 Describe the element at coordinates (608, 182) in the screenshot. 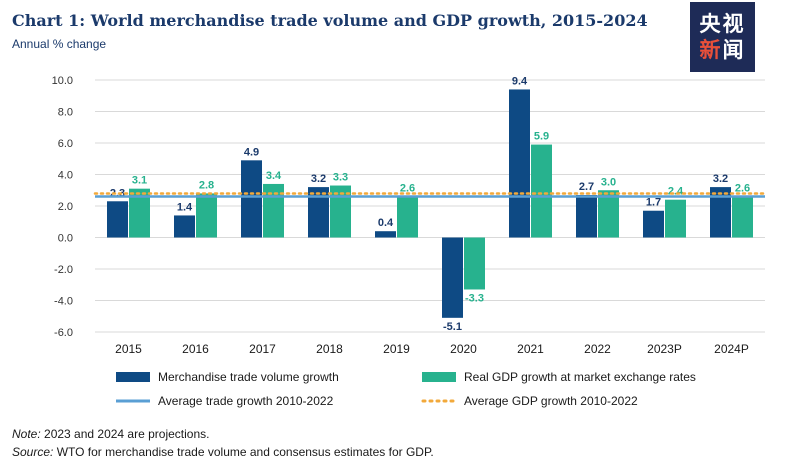

I see `gdp-data-label: 3.0` at that location.